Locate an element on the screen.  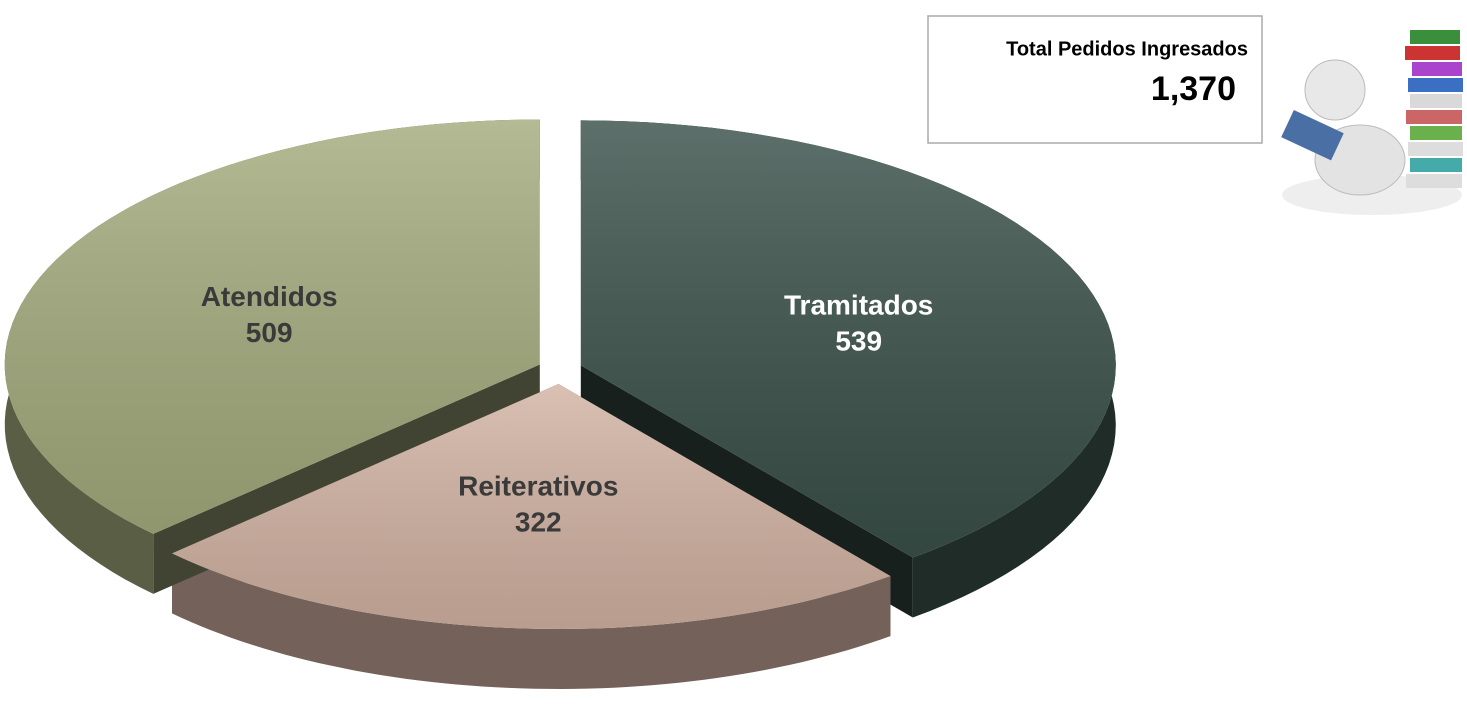
total-box is located at coordinates (1095, 79).